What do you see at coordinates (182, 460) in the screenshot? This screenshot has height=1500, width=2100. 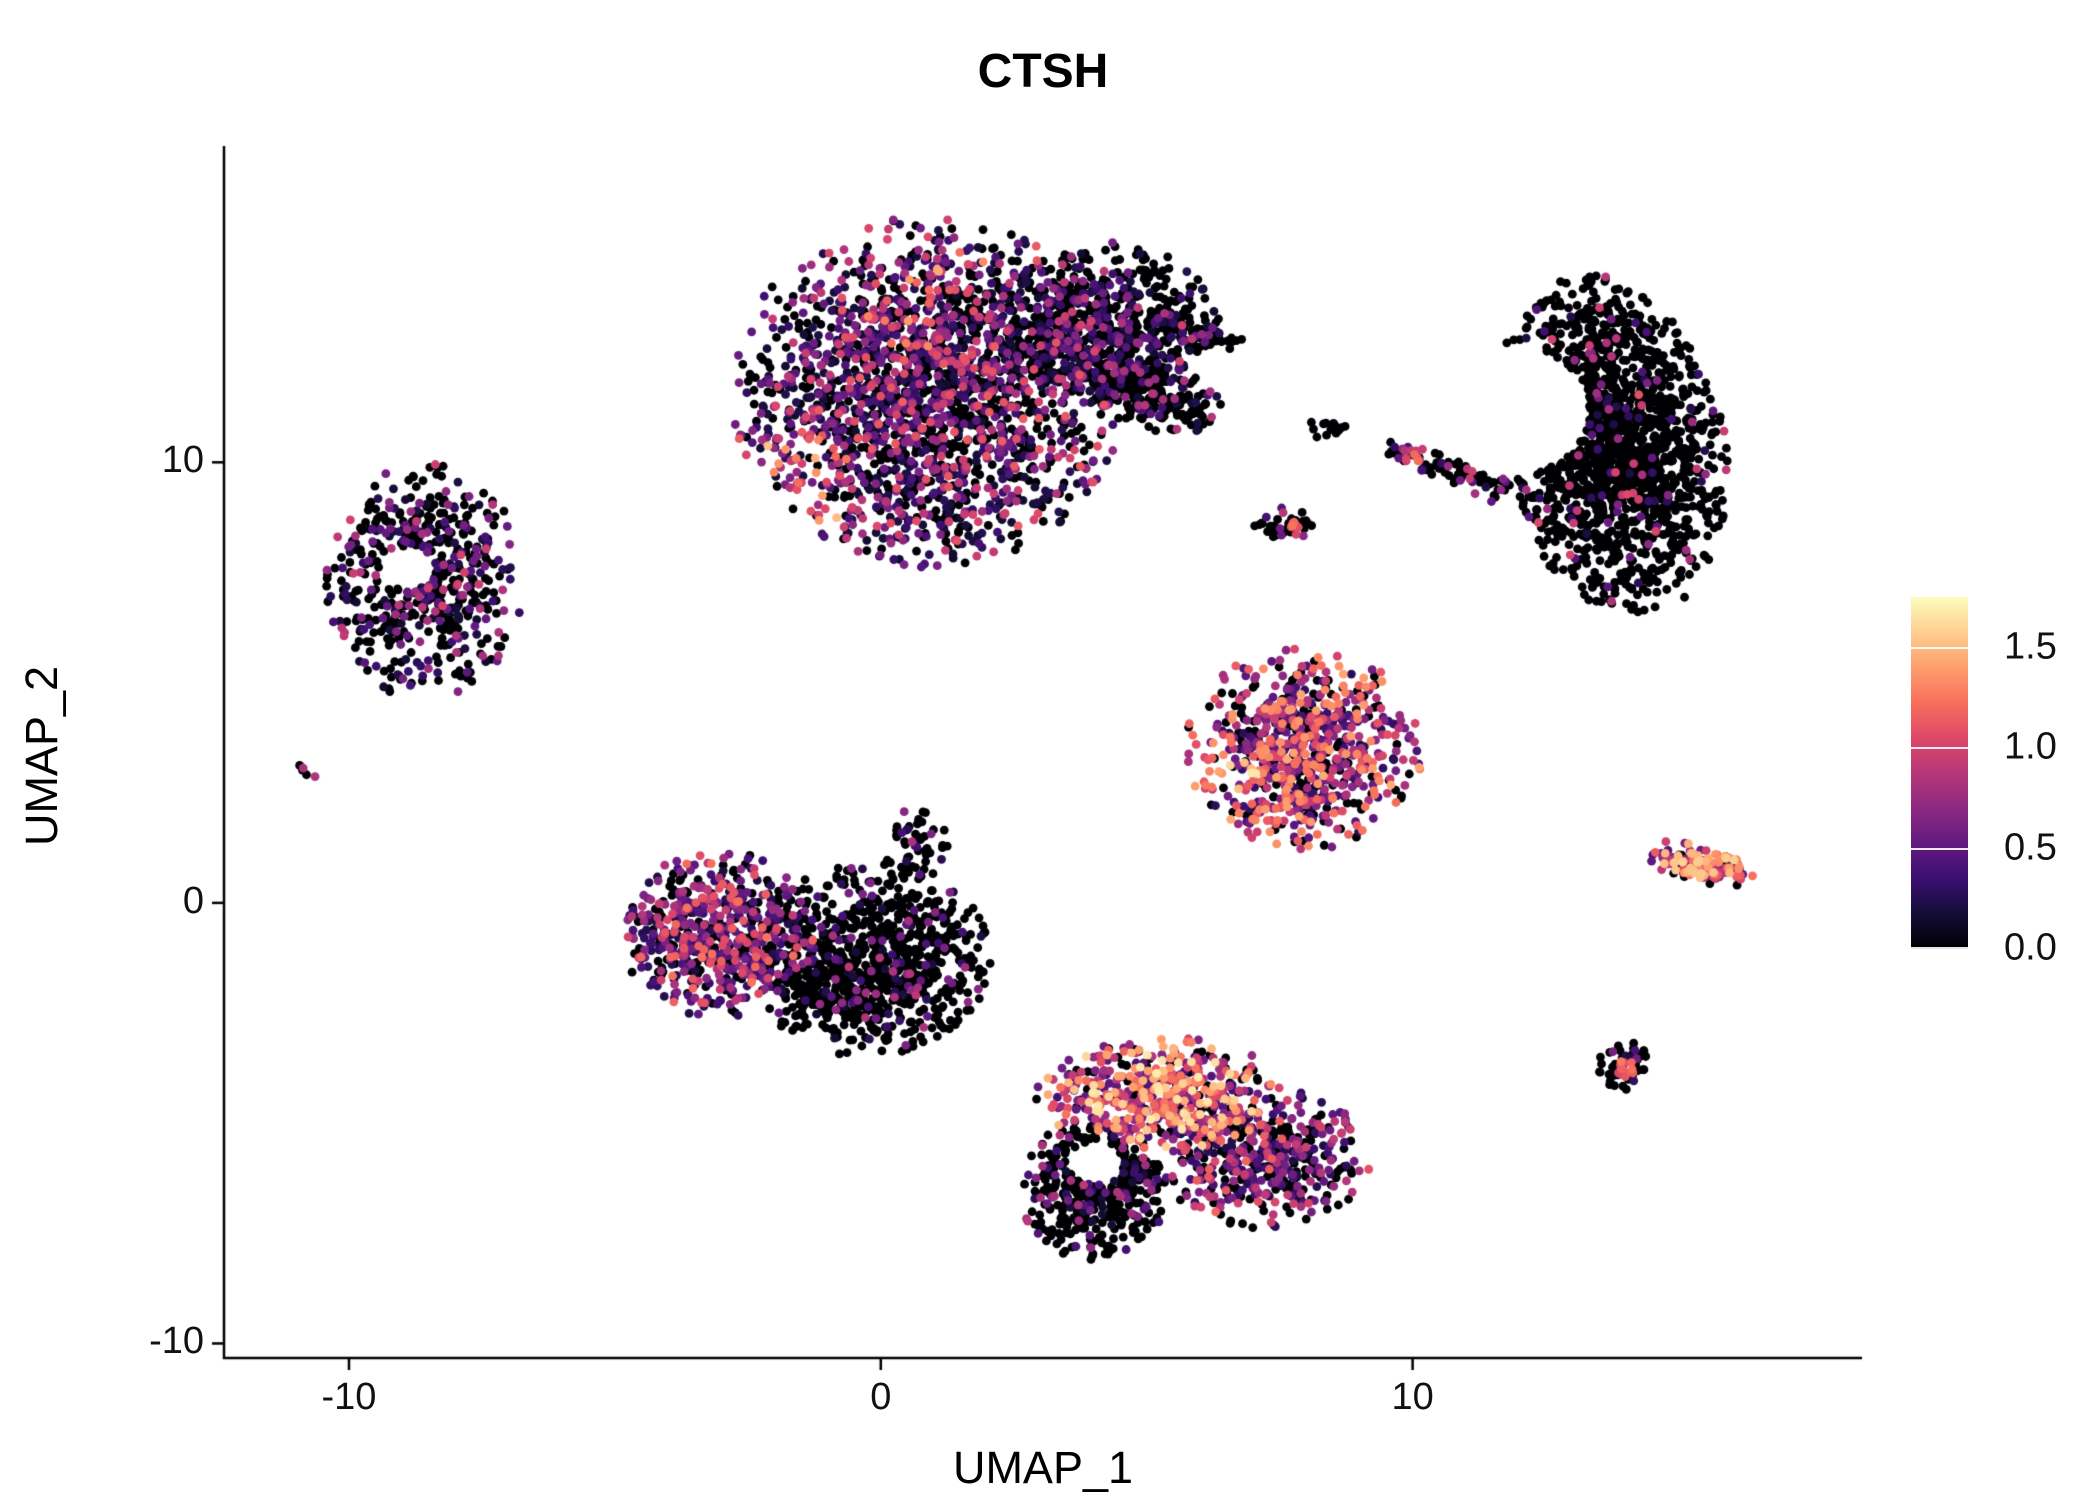 I see `y-tick-label: 10` at bounding box center [182, 460].